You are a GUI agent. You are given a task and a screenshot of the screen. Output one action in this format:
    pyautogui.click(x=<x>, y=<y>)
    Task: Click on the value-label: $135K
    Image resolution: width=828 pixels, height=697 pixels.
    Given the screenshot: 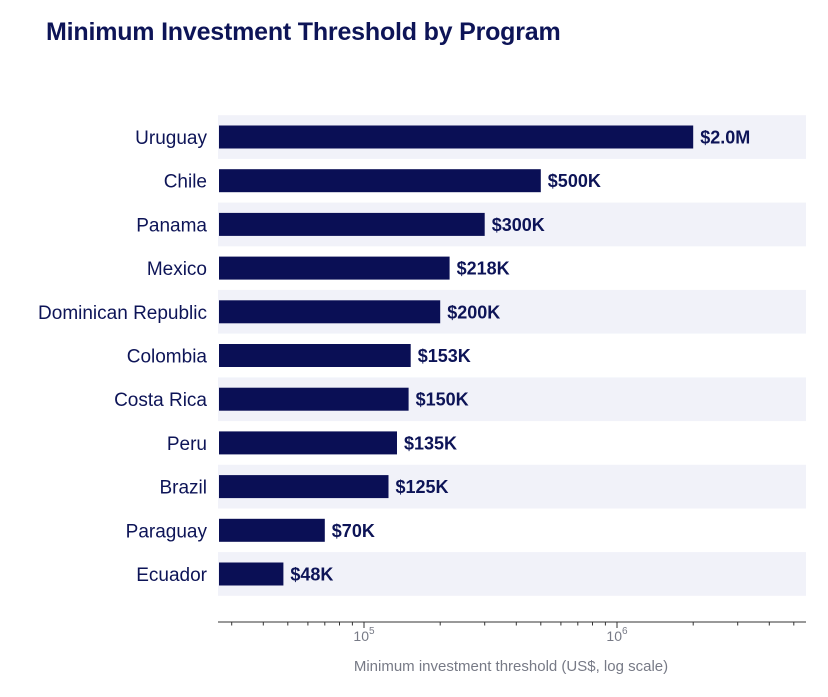 What is the action you would take?
    pyautogui.click(x=430, y=443)
    